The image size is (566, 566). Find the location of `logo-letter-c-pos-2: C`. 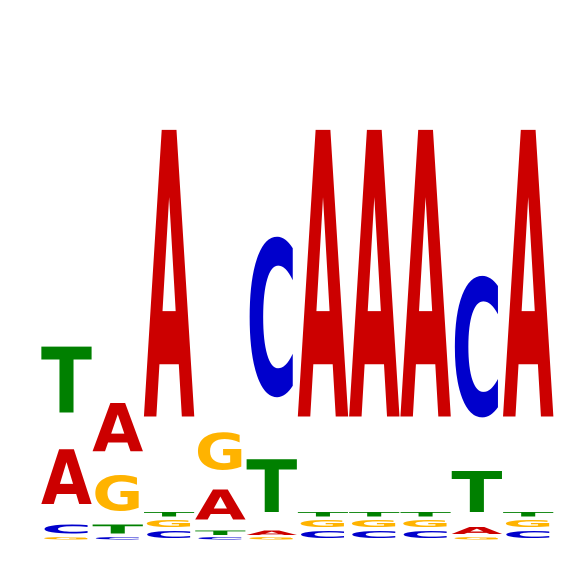

logo-letter-c-pos-2: C is located at coordinates (117, 538).